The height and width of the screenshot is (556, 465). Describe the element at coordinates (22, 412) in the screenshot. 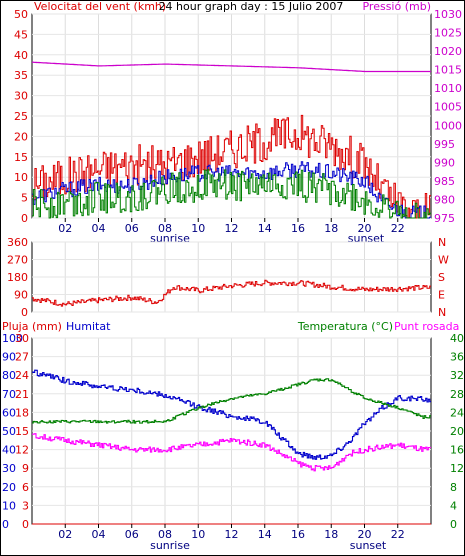

I see `rain-y-tick-18: 18` at that location.